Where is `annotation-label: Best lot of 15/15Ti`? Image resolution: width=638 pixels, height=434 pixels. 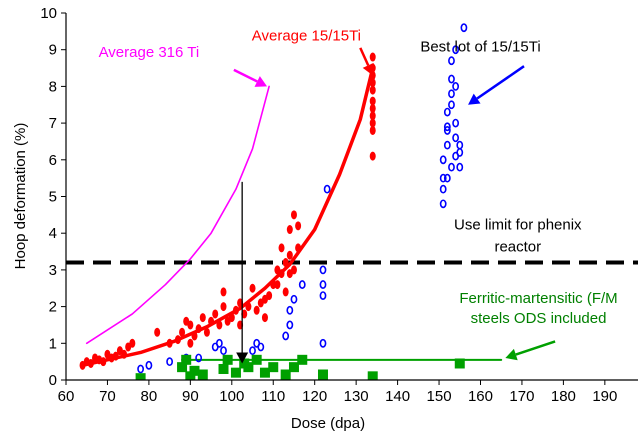 annotation-label: Best lot of 15/15Ti is located at coordinates (480, 47).